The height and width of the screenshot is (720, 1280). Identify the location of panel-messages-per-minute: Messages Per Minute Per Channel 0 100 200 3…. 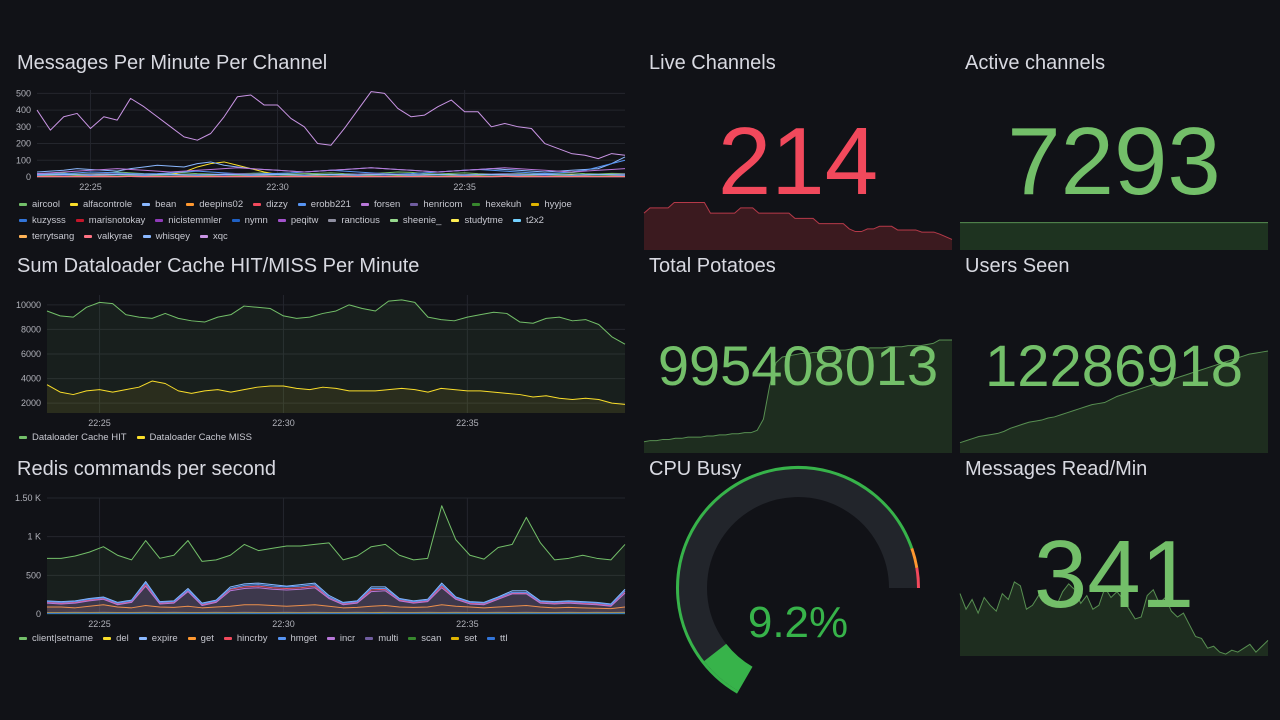
(321, 149).